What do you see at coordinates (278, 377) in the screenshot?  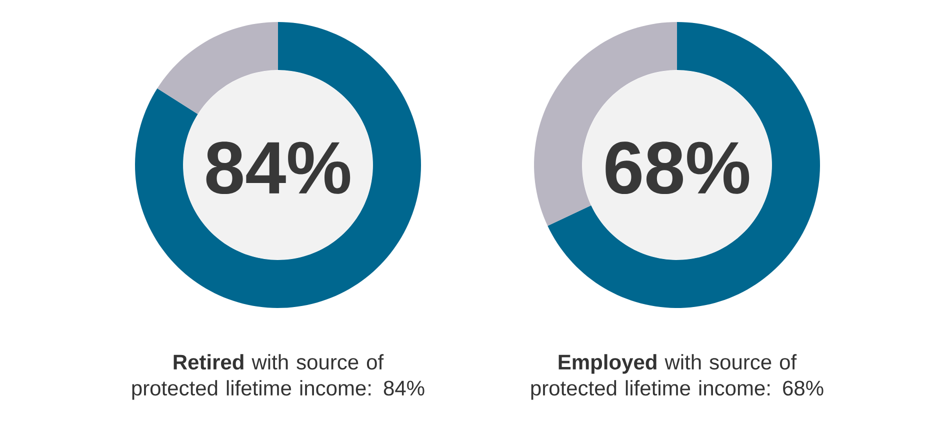 I see `text: Retired with source of protected lifetime income: 84%` at bounding box center [278, 377].